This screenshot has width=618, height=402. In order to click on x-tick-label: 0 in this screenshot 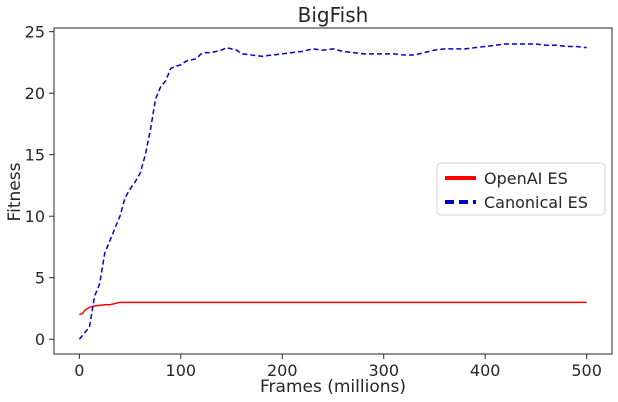, I will do `click(79, 370)`.